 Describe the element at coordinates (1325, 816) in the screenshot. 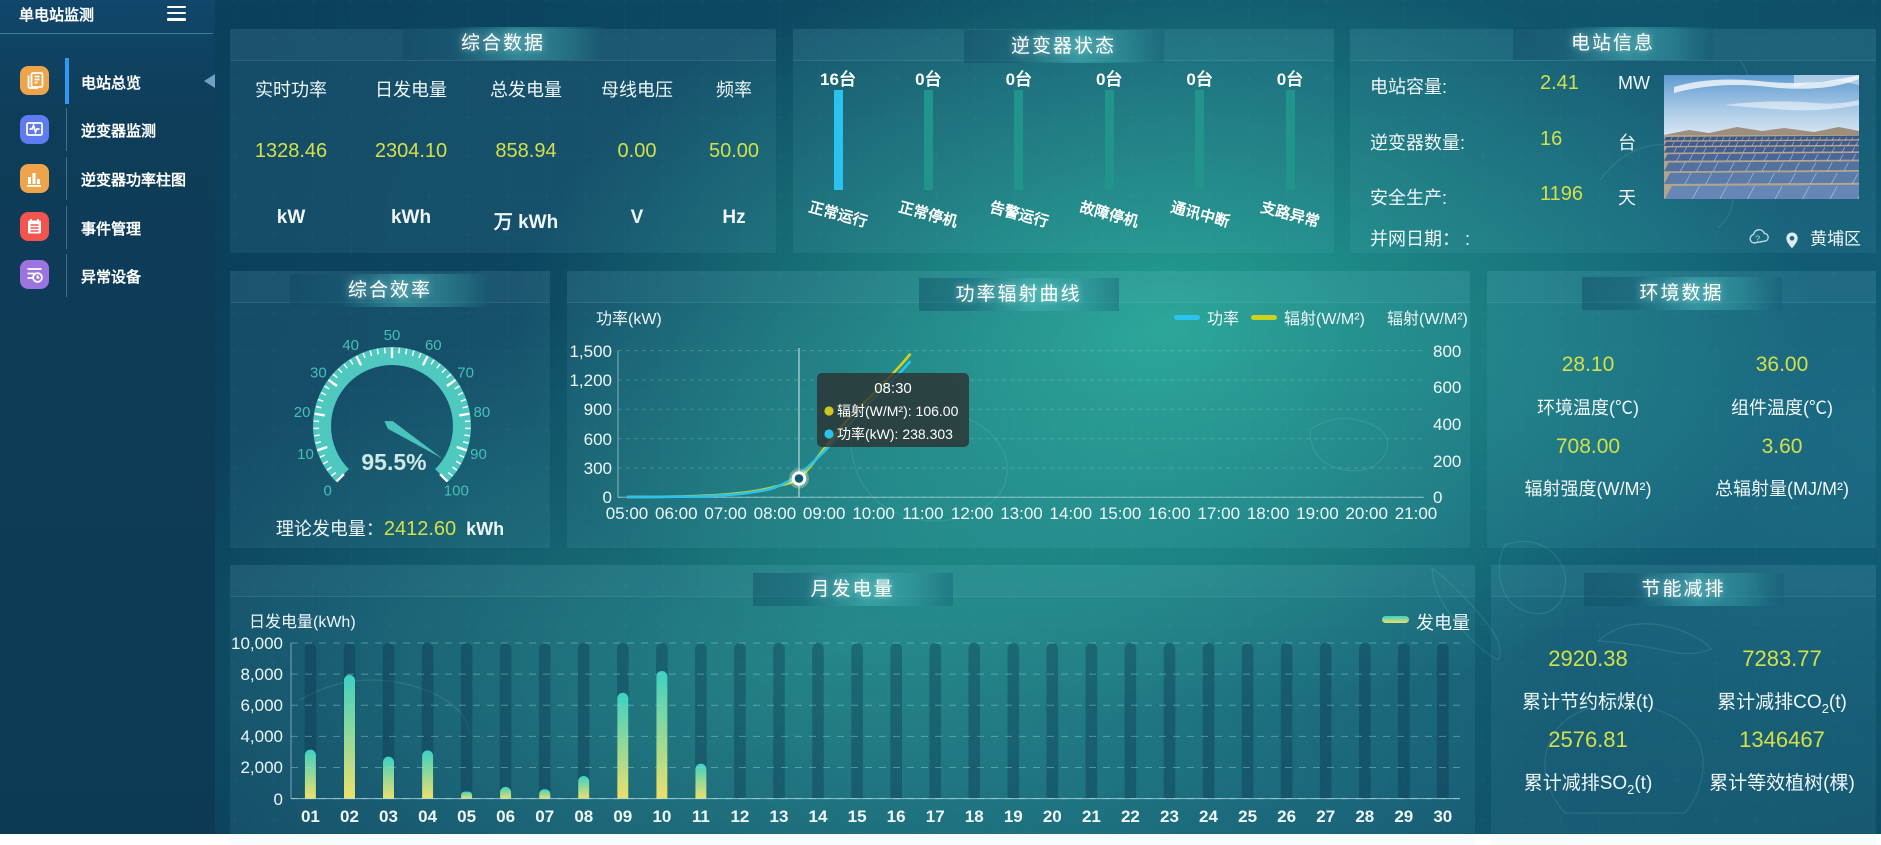

I see `svg-text: 27` at that location.